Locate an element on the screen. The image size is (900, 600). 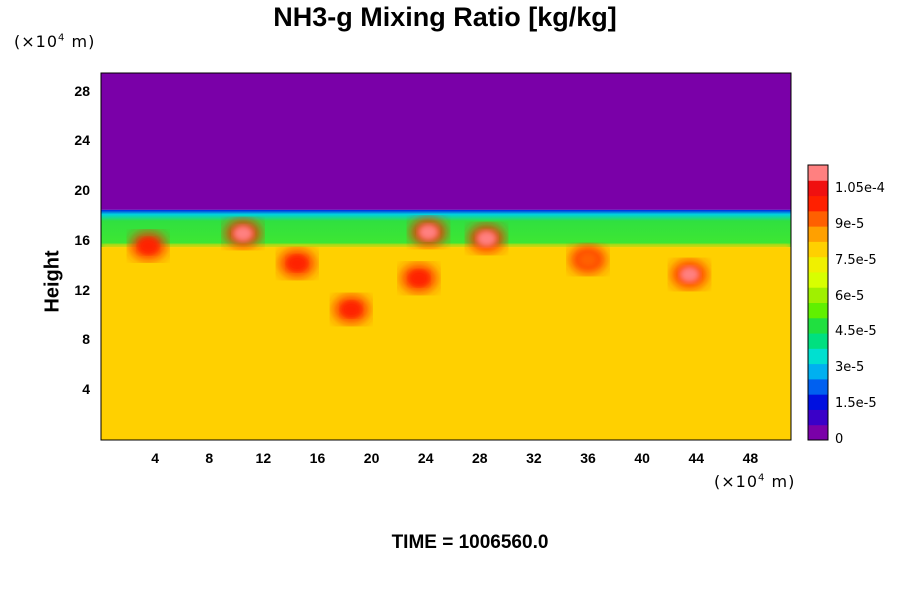
layer-boundary is located at coordinates (446, 247).